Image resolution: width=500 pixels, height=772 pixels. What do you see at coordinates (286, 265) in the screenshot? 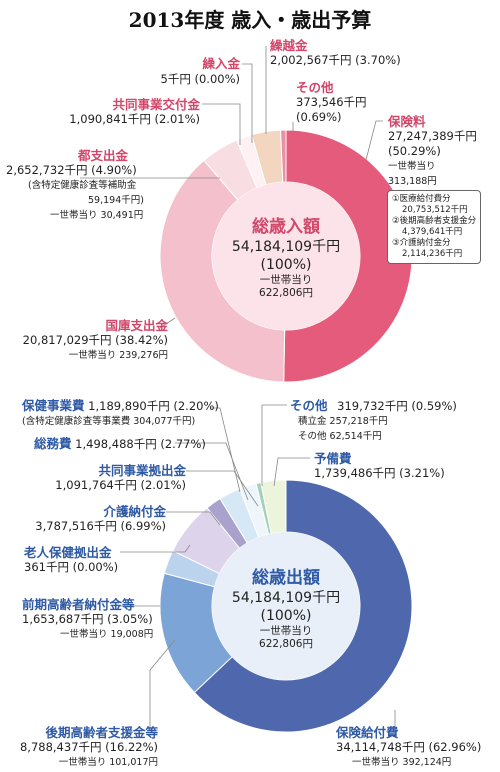
I see `rev-center-pct: (100%)` at bounding box center [286, 265].